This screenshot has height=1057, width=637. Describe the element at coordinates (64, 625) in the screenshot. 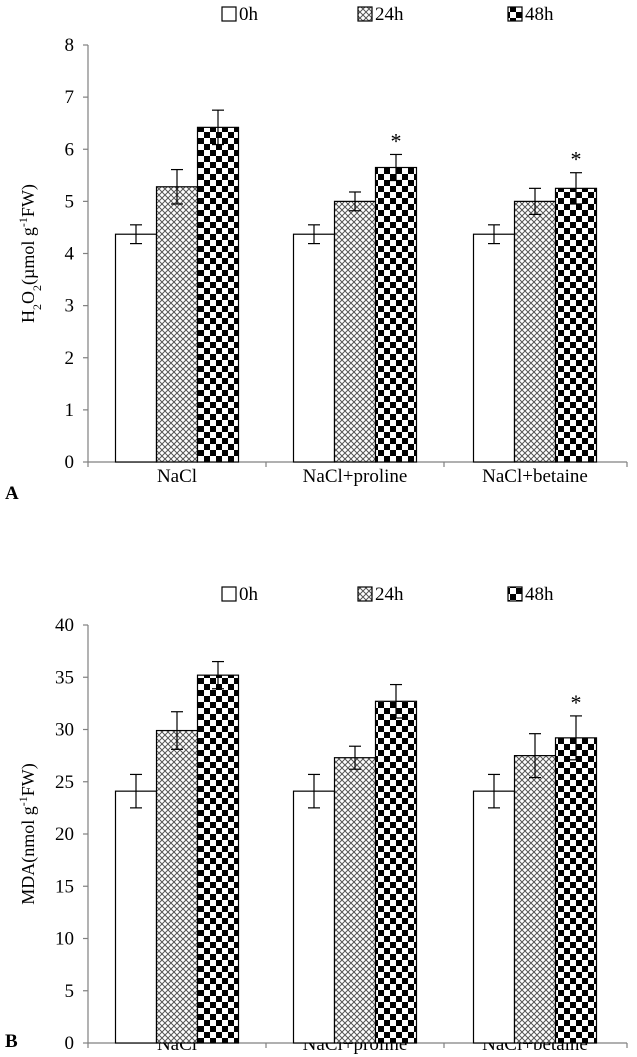

I see `y-tick-label: 40` at that location.